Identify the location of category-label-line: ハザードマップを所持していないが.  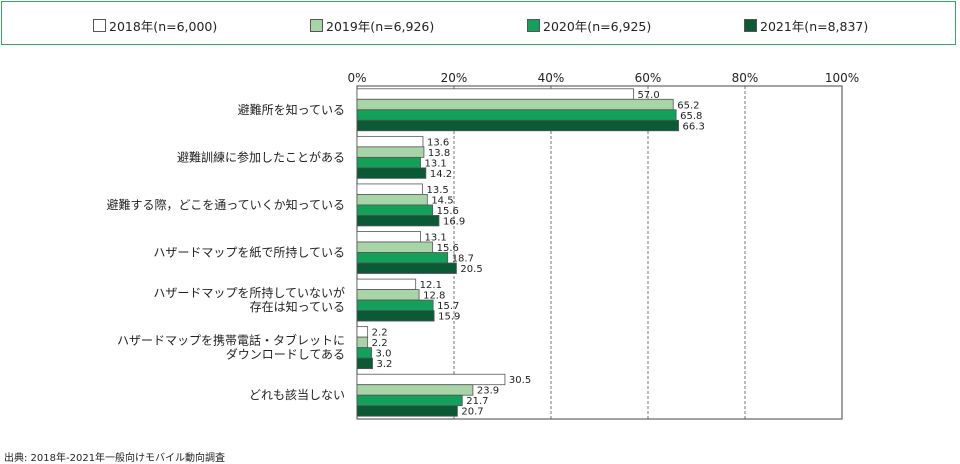
(249, 292).